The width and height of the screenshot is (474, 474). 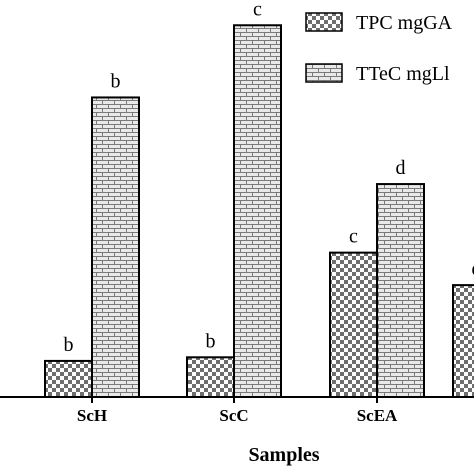 I want to click on x-tick-label: ScEA, so click(x=377, y=415).